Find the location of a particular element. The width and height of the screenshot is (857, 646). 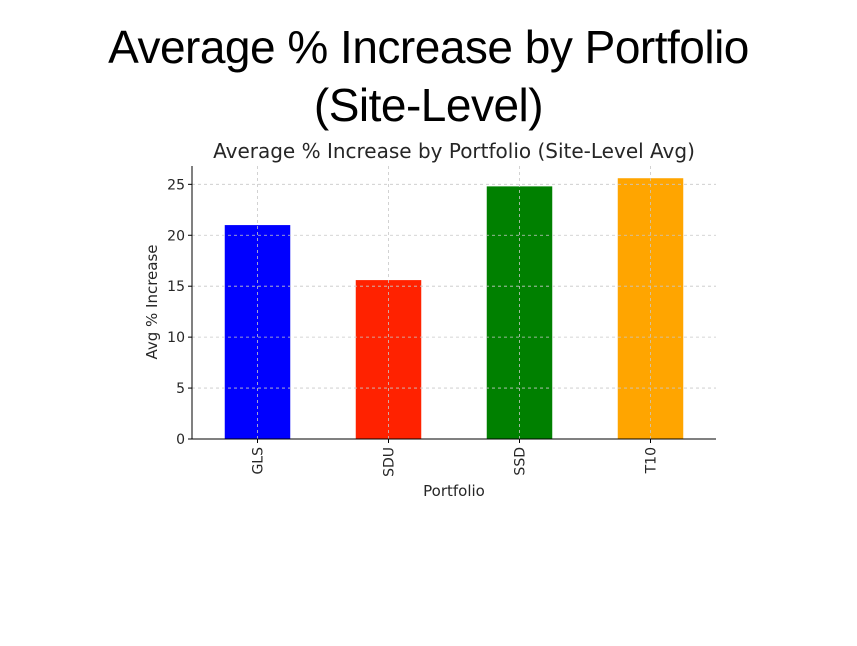

slide-title-line-2: (Site-Level) is located at coordinates (428, 105).